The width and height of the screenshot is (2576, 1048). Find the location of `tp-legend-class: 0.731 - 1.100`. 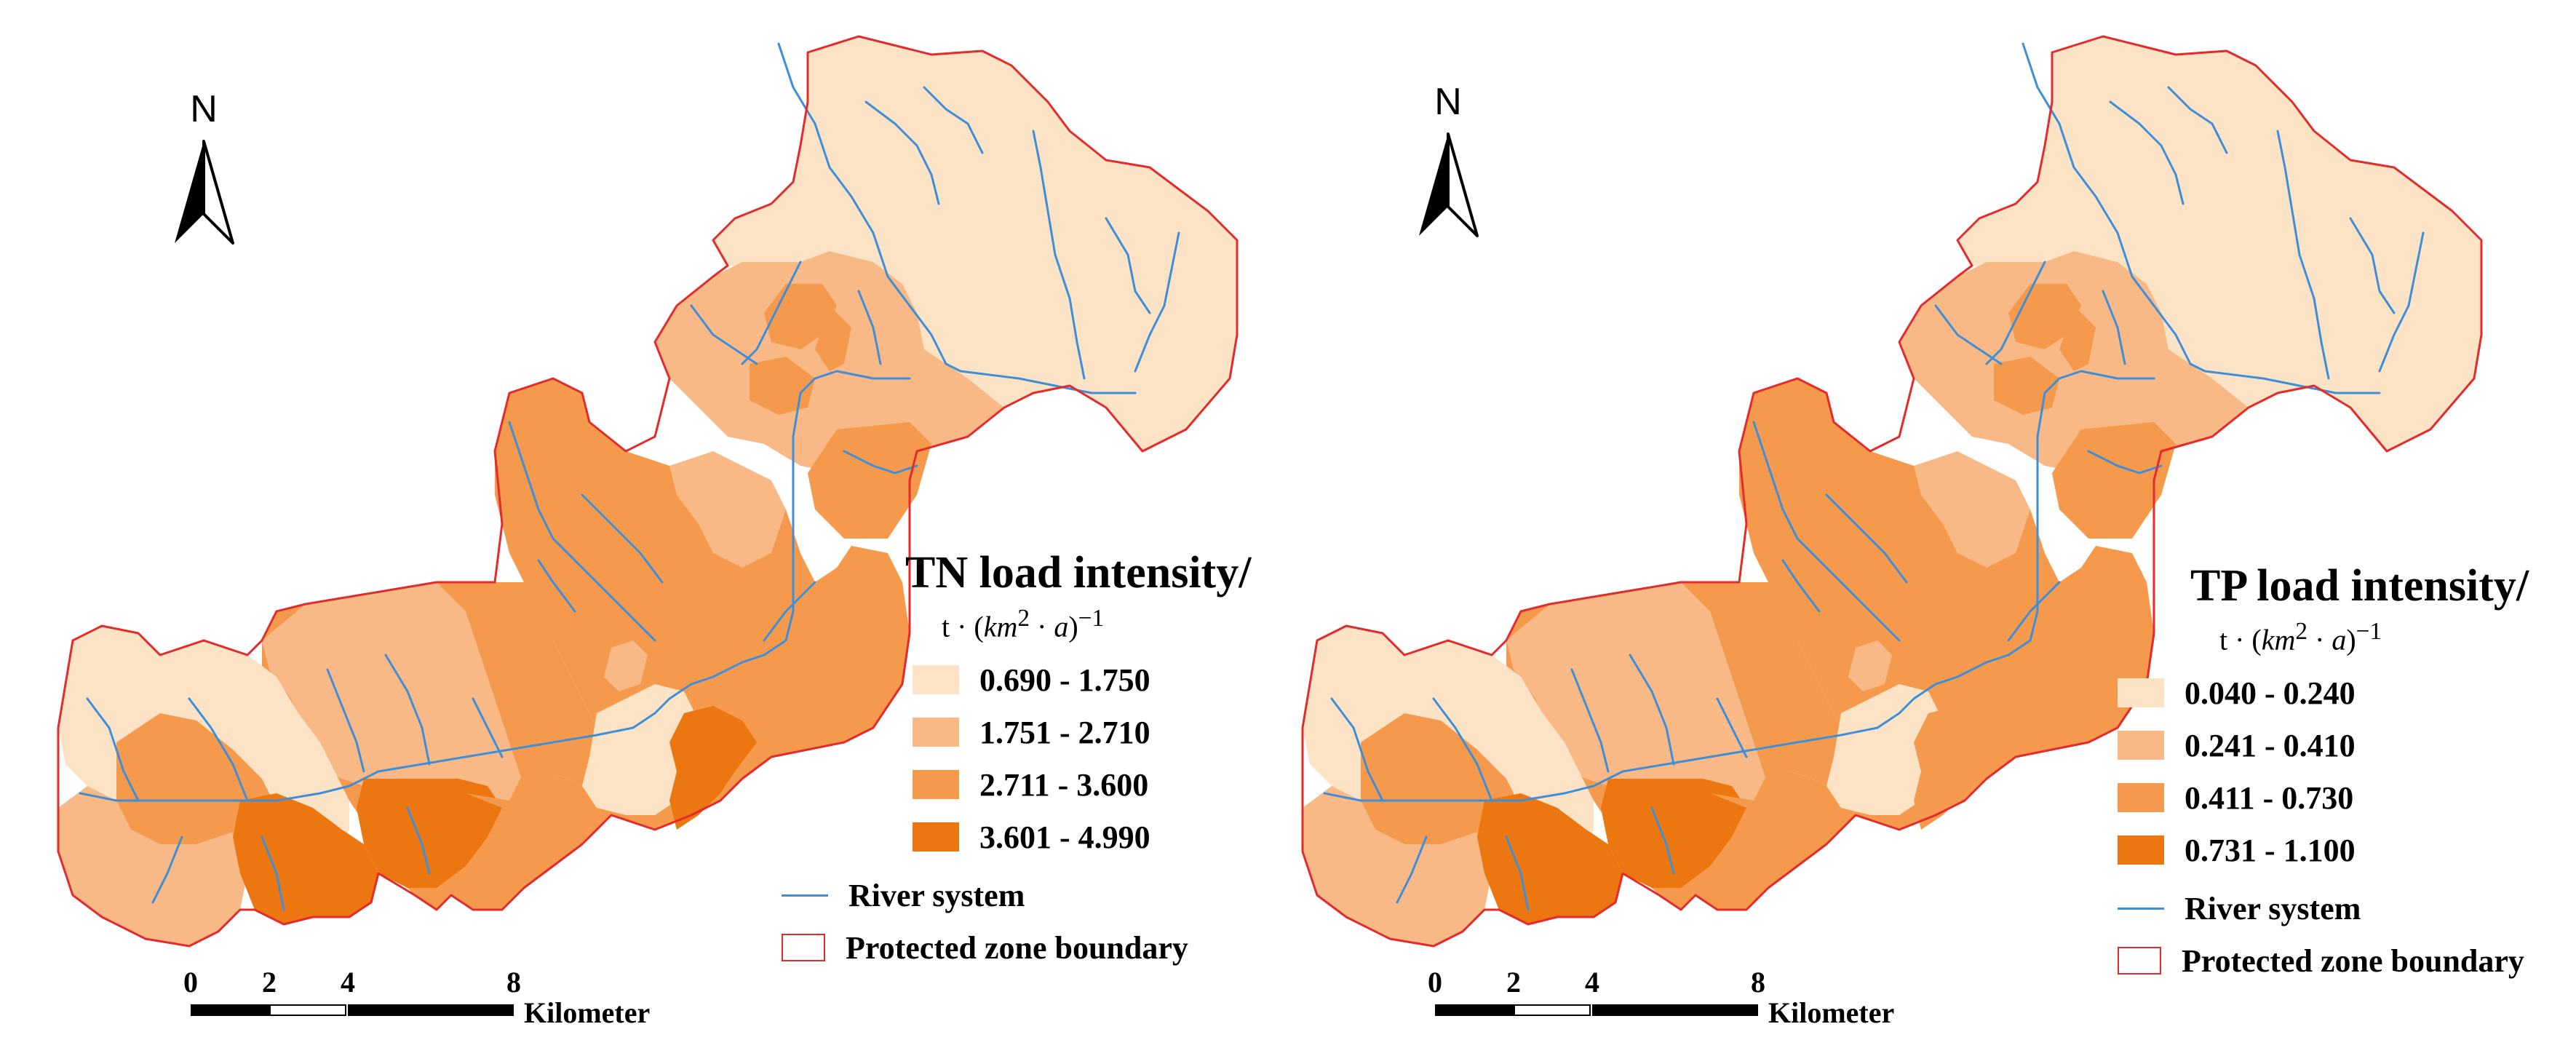

tp-legend-class: 0.731 - 1.100 is located at coordinates (2323, 850).